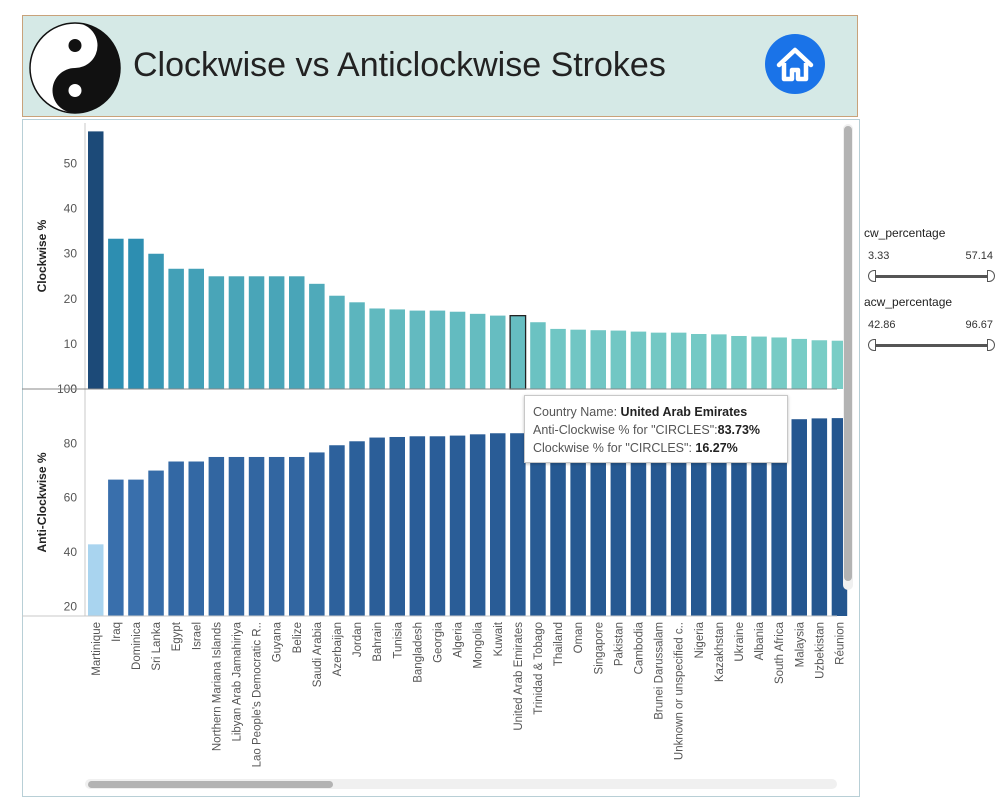  I want to click on horizontal-scrollbar, so click(461, 784).